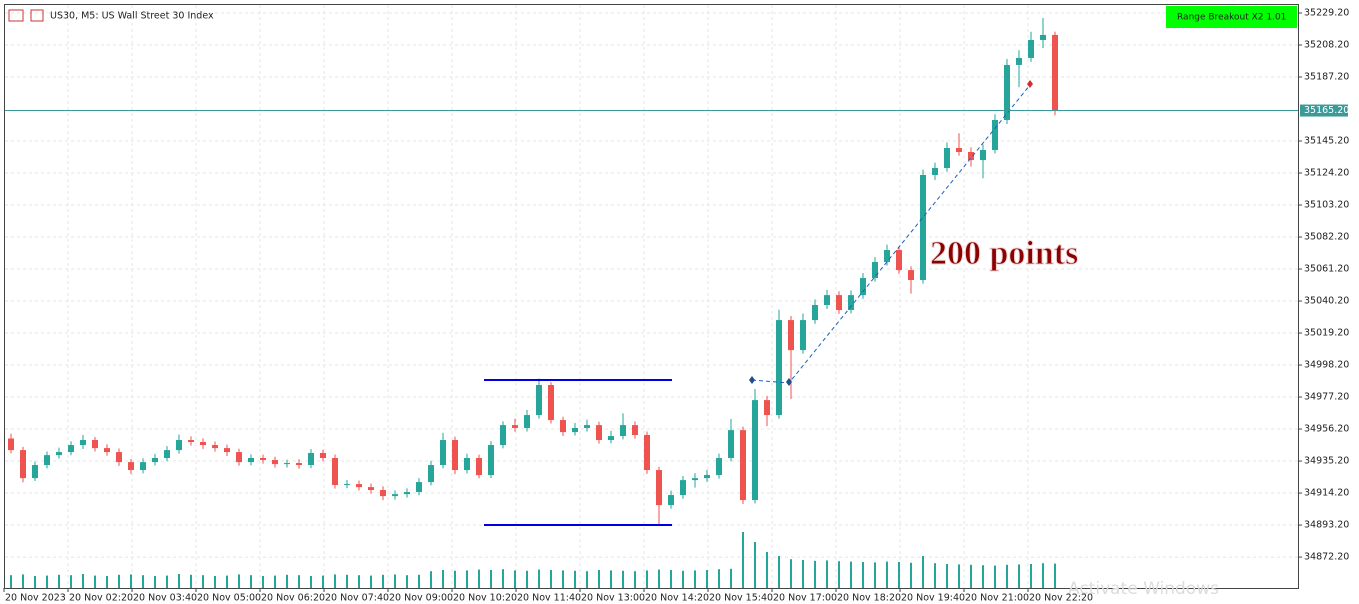 The height and width of the screenshot is (604, 1359). Describe the element at coordinates (533, 560) in the screenshot. I see `volume-layer` at that location.